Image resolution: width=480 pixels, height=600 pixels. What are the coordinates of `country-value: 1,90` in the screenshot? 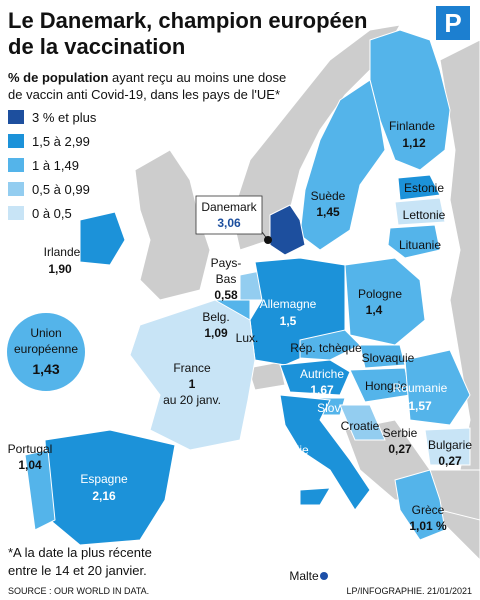 It's located at (60, 269).